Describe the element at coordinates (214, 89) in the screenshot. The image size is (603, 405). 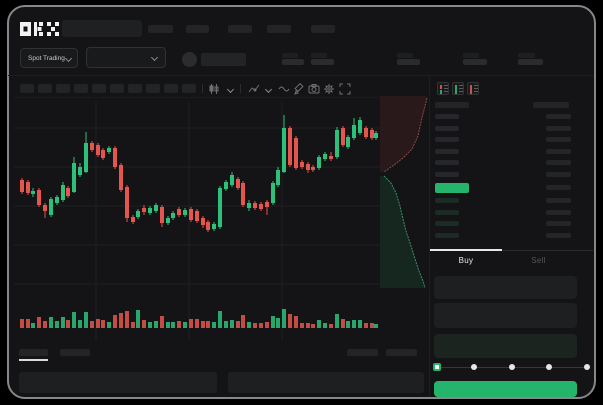
I see `chart-type-candles-icon` at that location.